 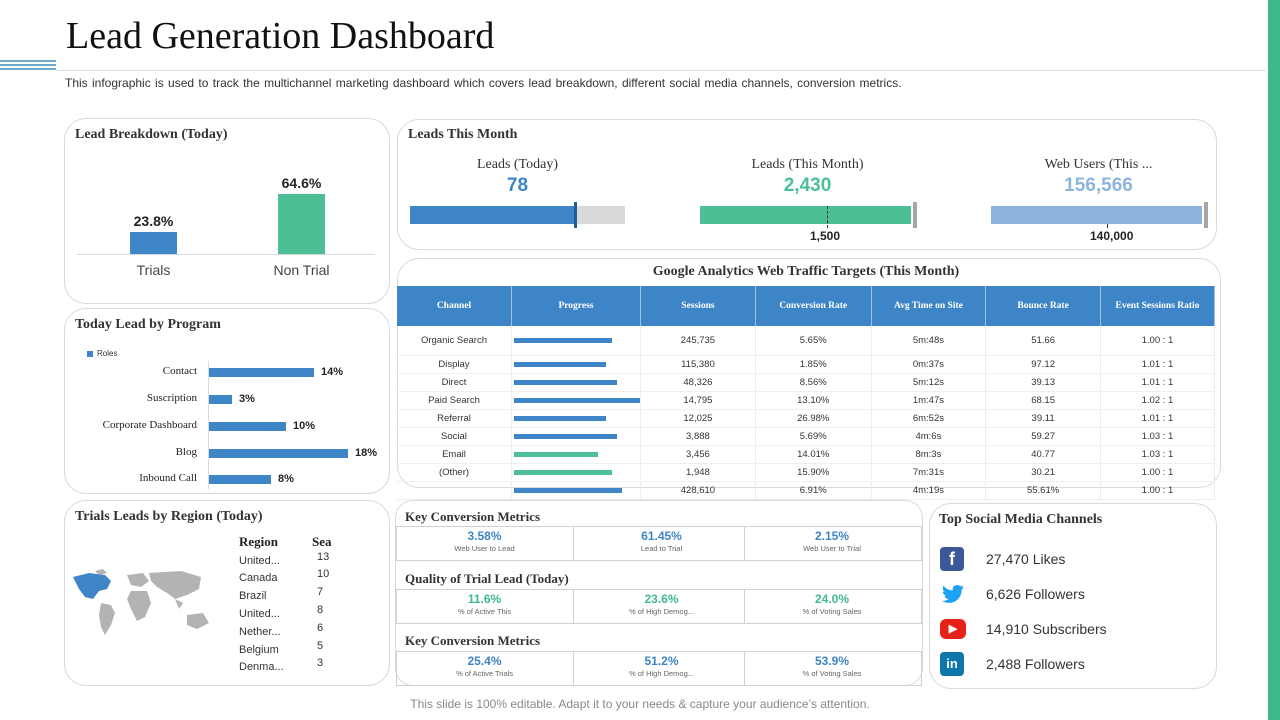 What do you see at coordinates (1043, 454) in the screenshot?
I see `cell-bounce: 40.77` at bounding box center [1043, 454].